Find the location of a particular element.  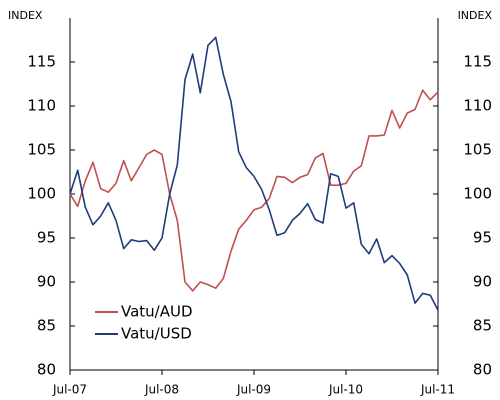

y-tick-label: 90 is located at coordinates (46, 282).